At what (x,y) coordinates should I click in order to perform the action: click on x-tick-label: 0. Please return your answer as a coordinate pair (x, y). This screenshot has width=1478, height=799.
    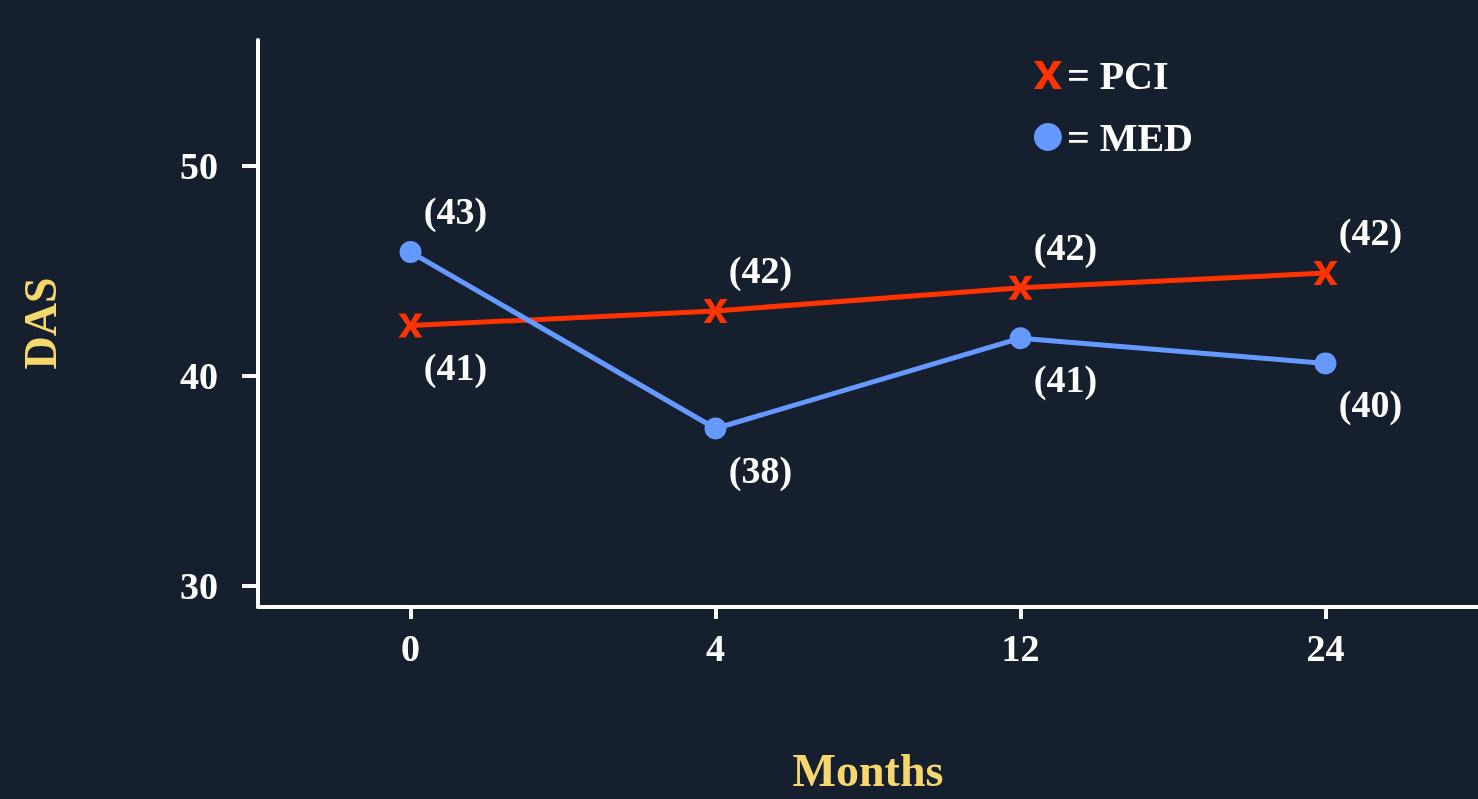
    Looking at the image, I should click on (410, 648).